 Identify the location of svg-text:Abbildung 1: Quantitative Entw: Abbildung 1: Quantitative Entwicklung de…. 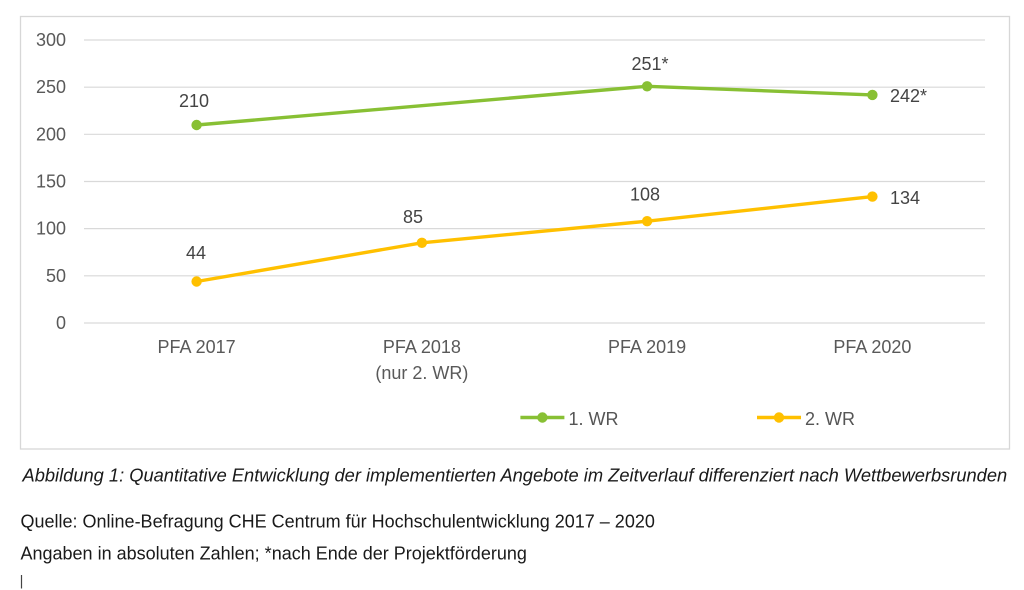
(515, 475).